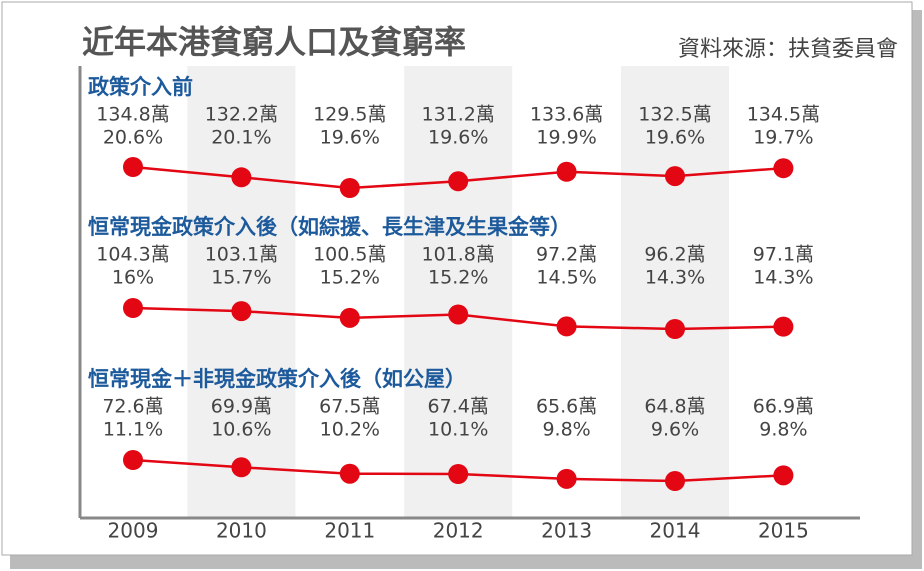  I want to click on value-label: 129.5萬, so click(349, 115).